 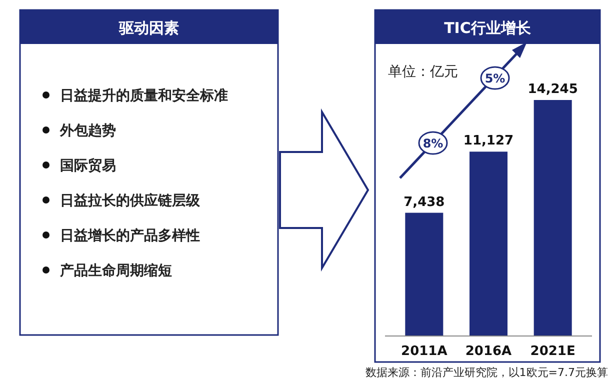 I want to click on data-label: 11,127, so click(x=488, y=141).